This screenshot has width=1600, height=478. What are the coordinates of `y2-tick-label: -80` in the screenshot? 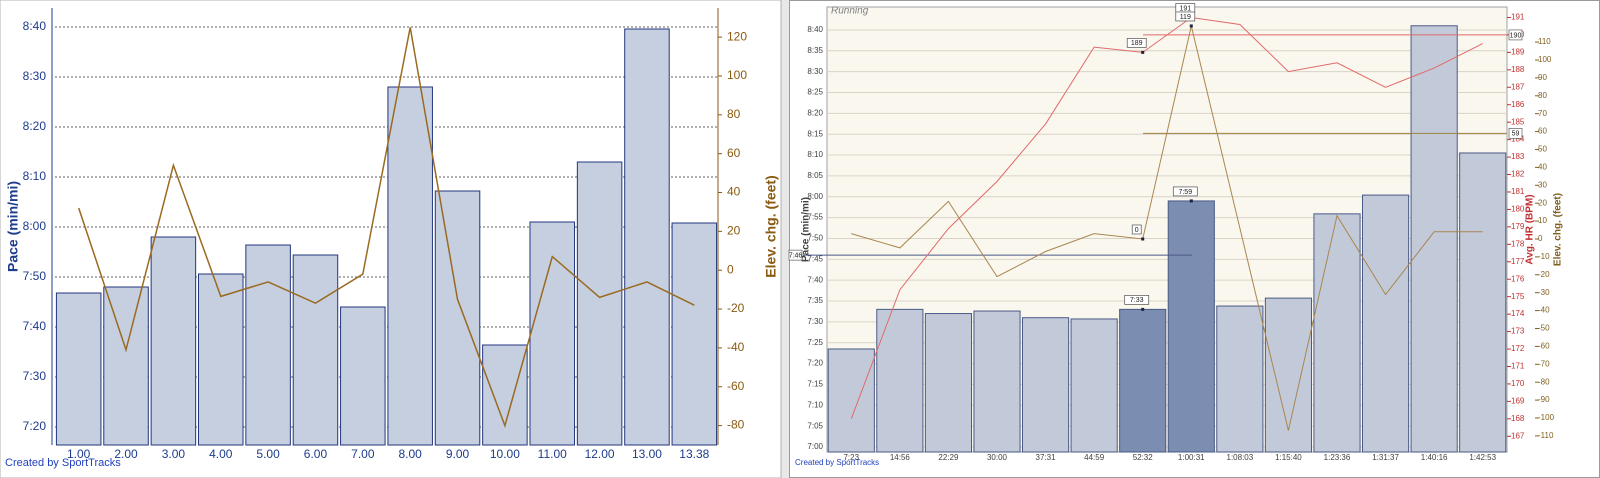 It's located at (736, 425).